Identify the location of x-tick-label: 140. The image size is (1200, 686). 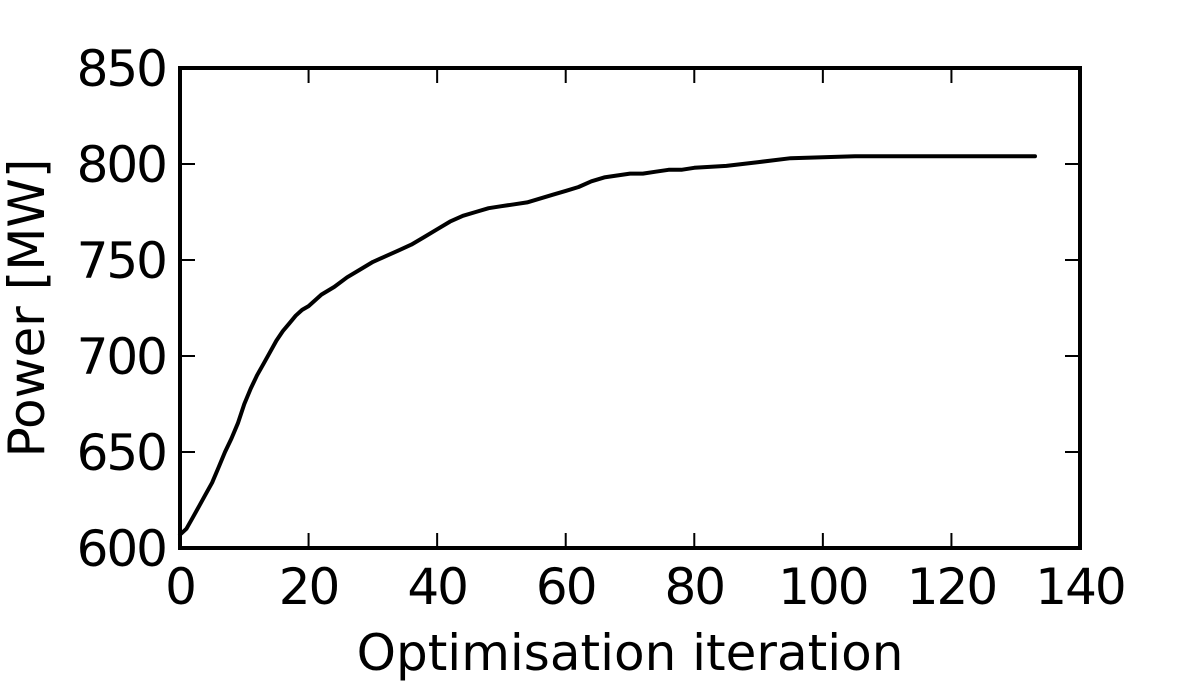
(1079, 587).